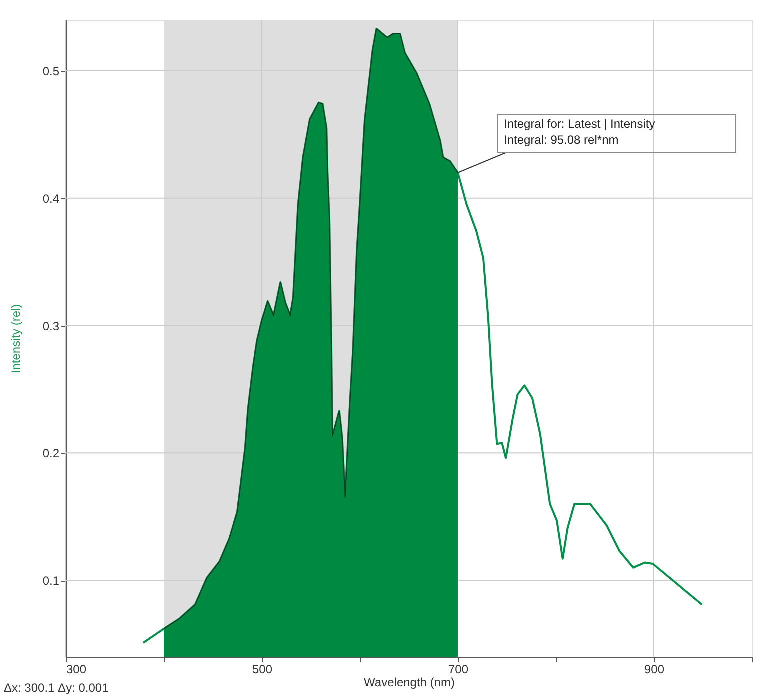  I want to click on annotation: Integral for: Latest | Intensity Integral: 95.08 rel*nm, so click(580, 131).